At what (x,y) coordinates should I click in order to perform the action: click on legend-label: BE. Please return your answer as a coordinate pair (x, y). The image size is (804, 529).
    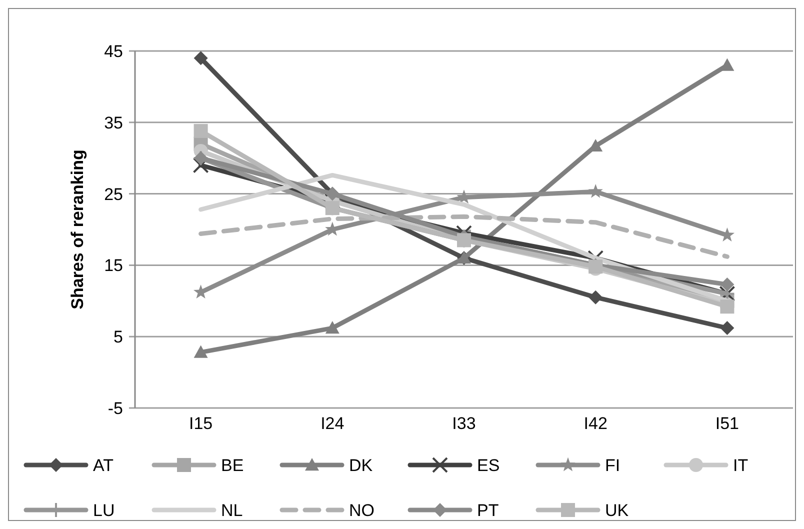
    Looking at the image, I should click on (232, 465).